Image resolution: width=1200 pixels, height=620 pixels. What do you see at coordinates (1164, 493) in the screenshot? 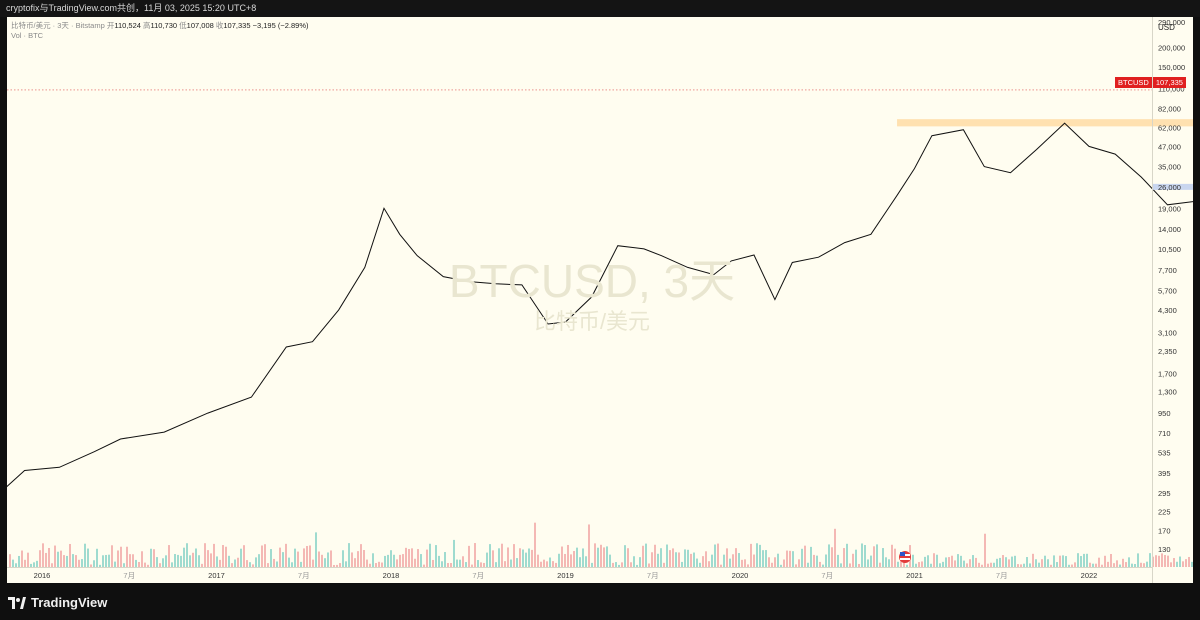
I see `y-tick-label: 295` at bounding box center [1164, 493].